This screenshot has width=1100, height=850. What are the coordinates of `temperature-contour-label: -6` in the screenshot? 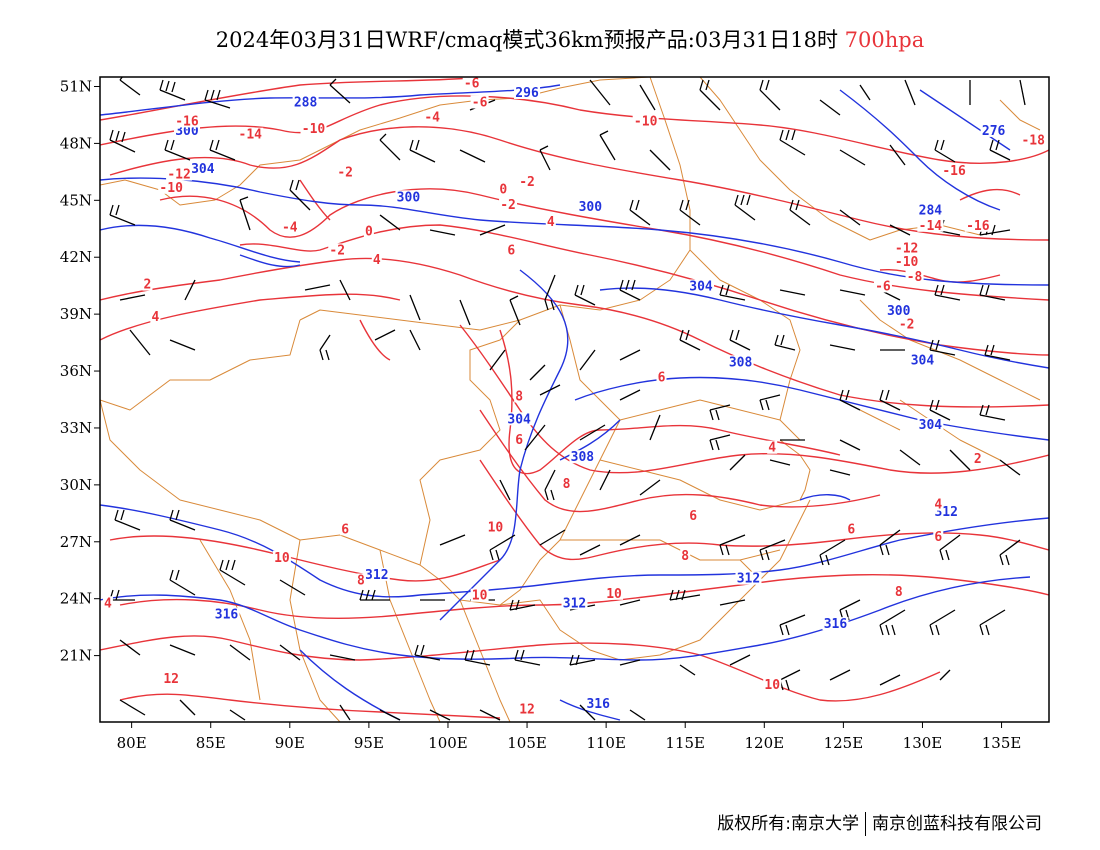 It's located at (472, 83).